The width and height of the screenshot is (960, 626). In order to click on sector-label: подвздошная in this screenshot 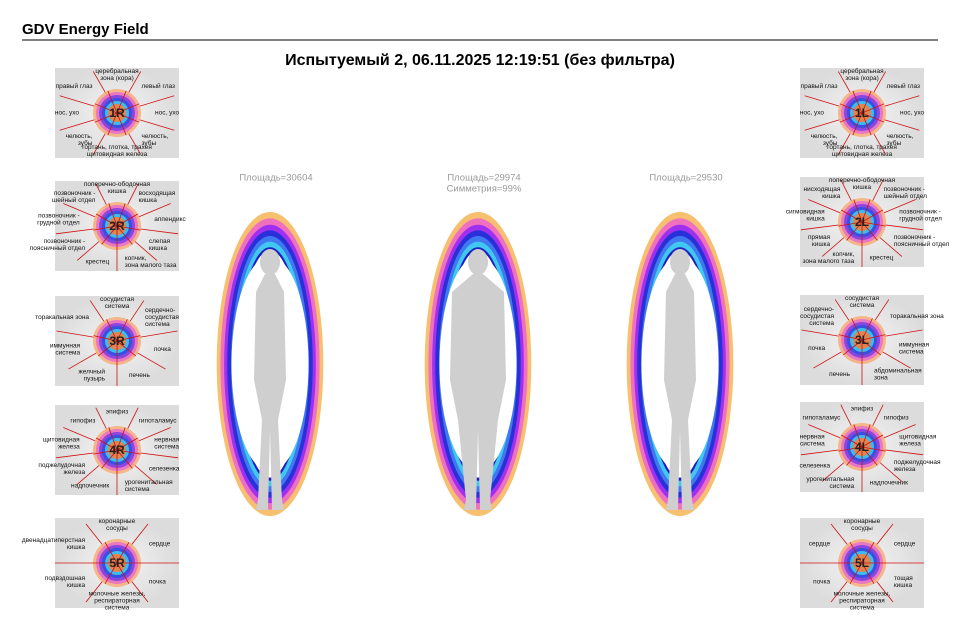, I will do `click(65, 578)`.